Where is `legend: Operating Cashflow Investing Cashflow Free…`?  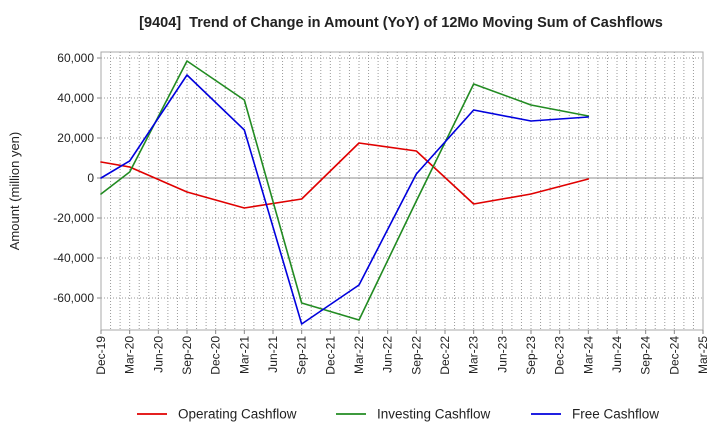
legend: Operating Cashflow Investing Cashflow Free… is located at coordinates (398, 414).